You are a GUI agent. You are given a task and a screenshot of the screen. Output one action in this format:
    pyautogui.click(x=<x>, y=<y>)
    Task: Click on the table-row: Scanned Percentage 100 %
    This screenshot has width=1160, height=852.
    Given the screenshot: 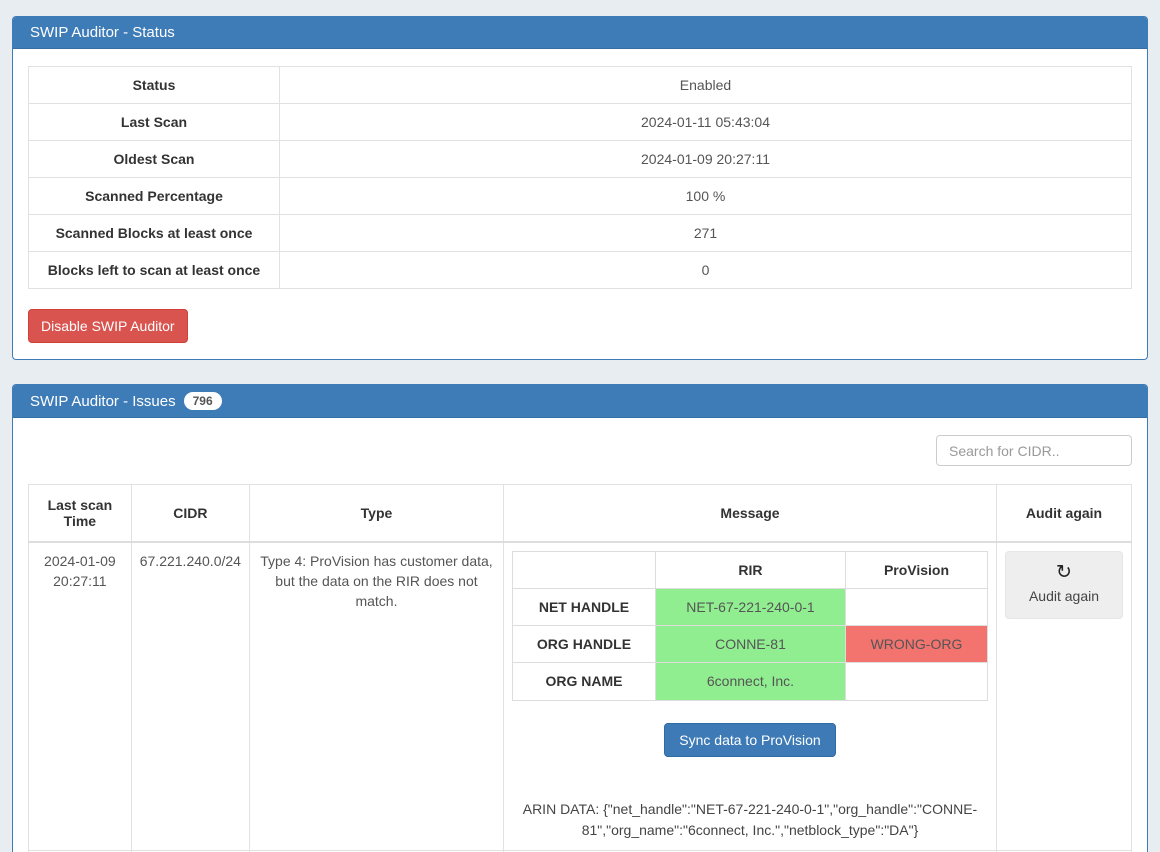 What is the action you would take?
    pyautogui.click(x=580, y=196)
    